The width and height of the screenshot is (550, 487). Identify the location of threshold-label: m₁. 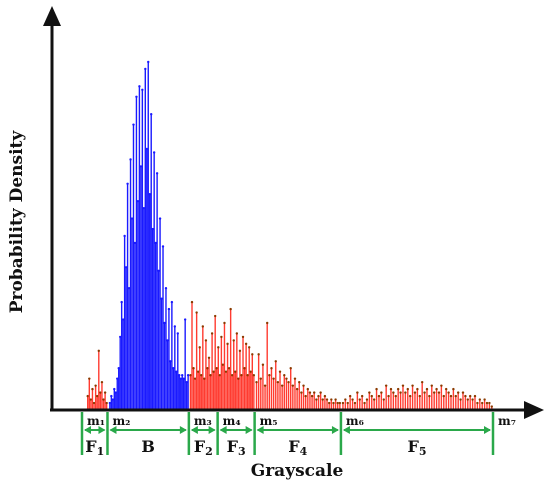
(96, 421).